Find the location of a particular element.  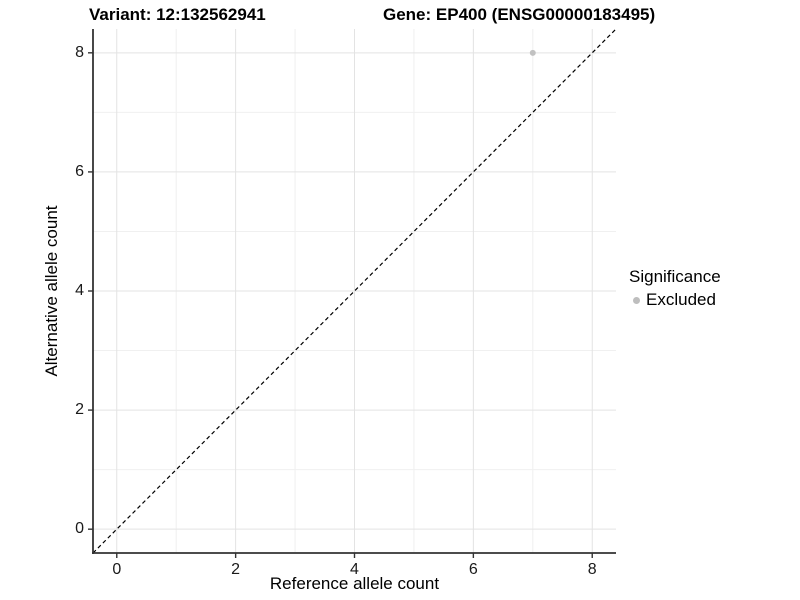

x-tick-label: 6 is located at coordinates (473, 569).